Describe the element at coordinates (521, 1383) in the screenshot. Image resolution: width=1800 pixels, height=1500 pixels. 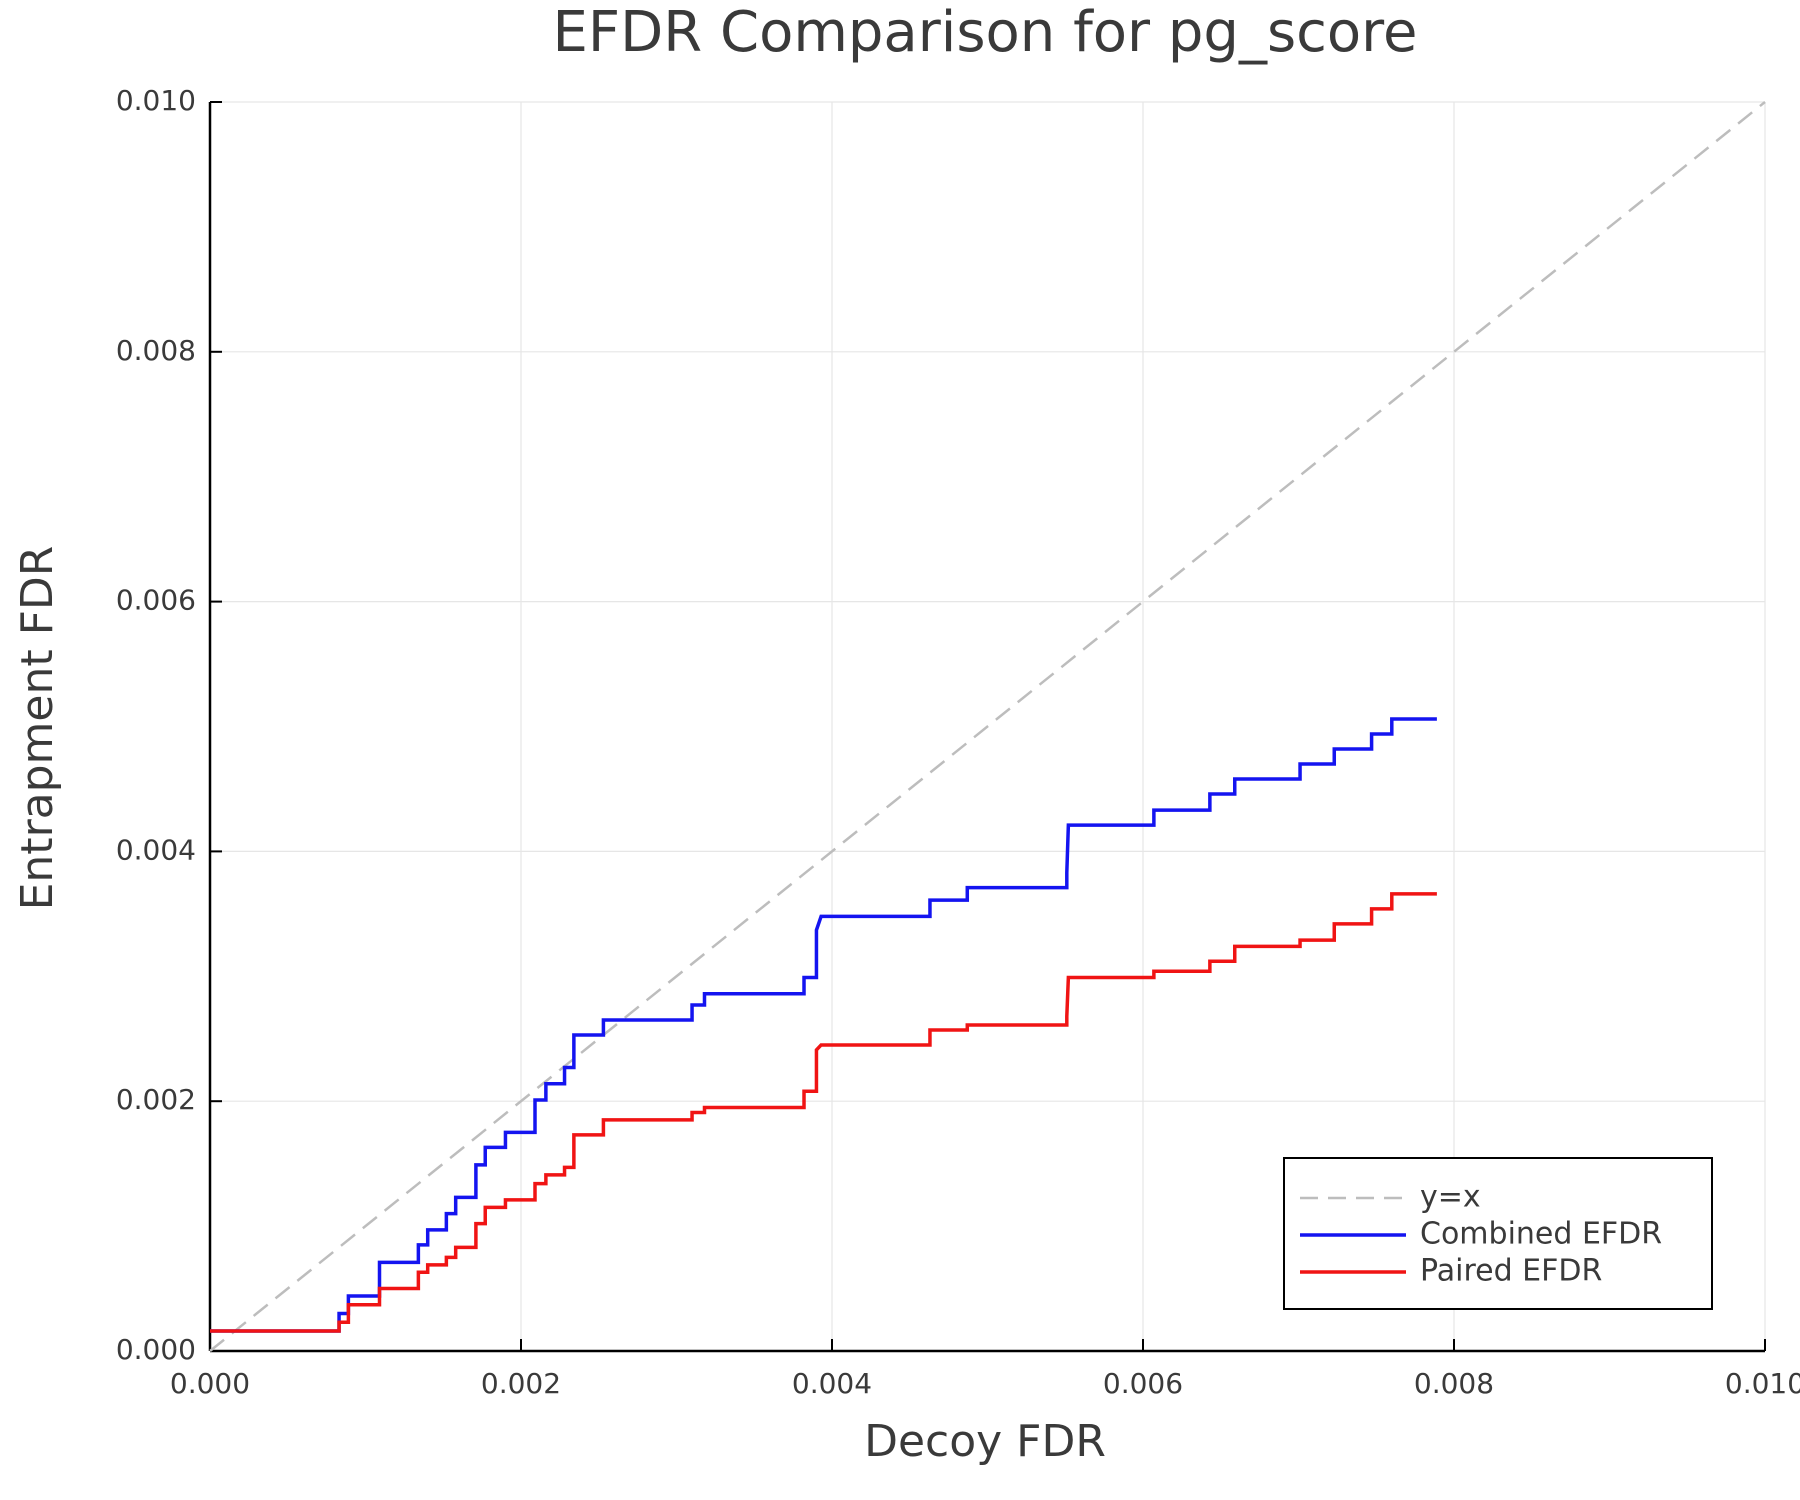
I see `x-tick-label: 0.002` at that location.